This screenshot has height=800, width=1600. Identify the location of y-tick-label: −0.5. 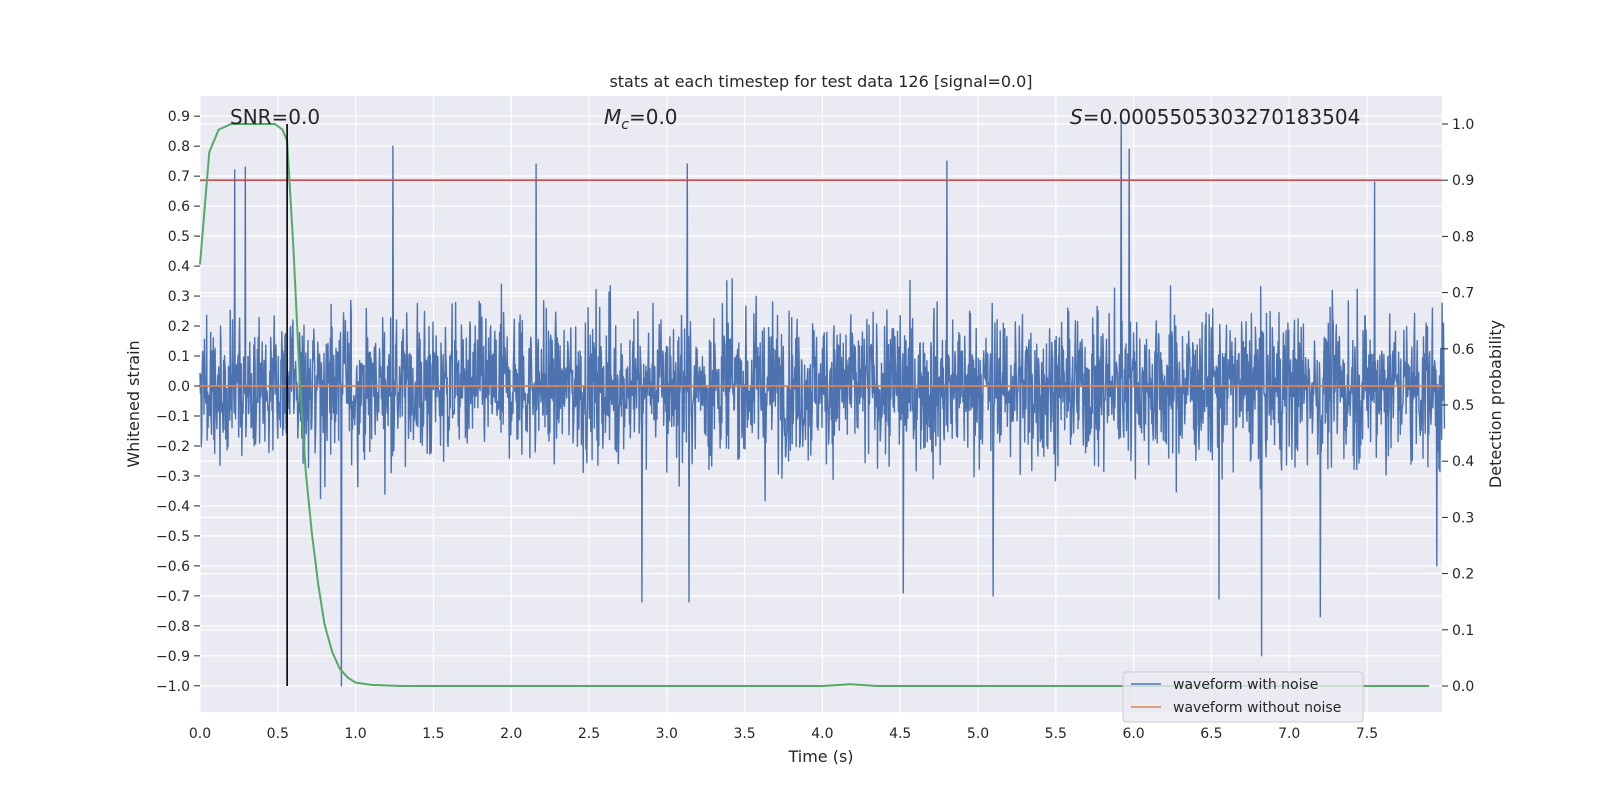
(173, 537).